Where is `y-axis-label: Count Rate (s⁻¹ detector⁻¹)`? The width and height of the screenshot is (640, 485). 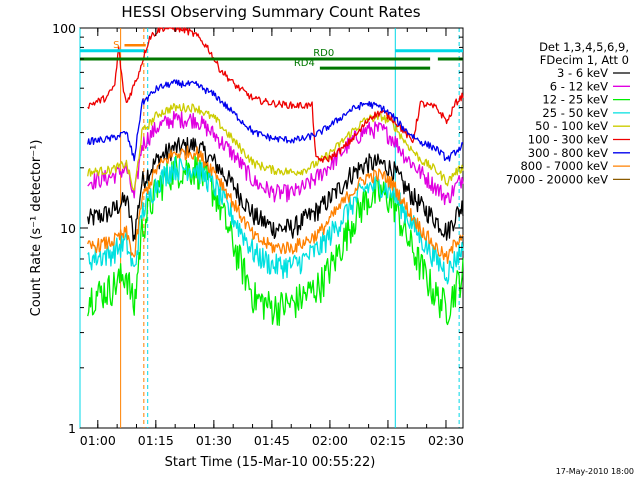 y-axis-label: Count Rate (s⁻¹ detector⁻¹) is located at coordinates (36, 228).